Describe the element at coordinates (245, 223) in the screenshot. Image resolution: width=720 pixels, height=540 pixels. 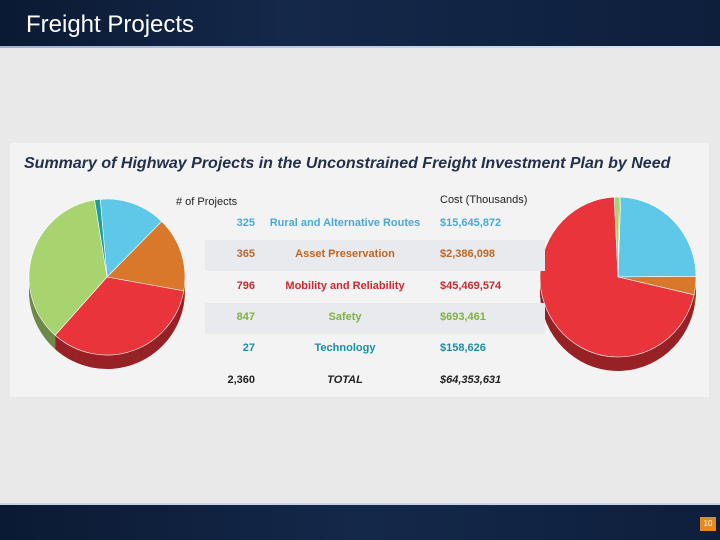
I see `projects-count: 325` at that location.